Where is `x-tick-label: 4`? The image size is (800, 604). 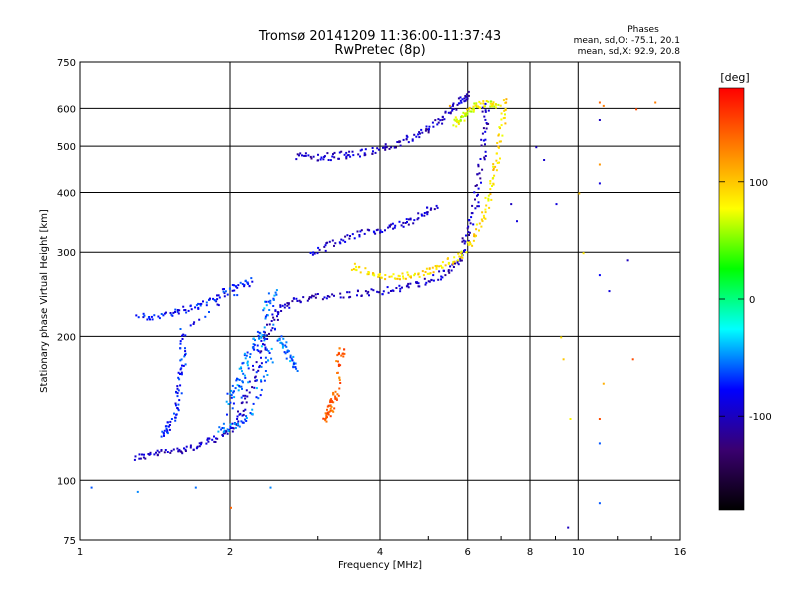 x-tick-label: 4 is located at coordinates (380, 552).